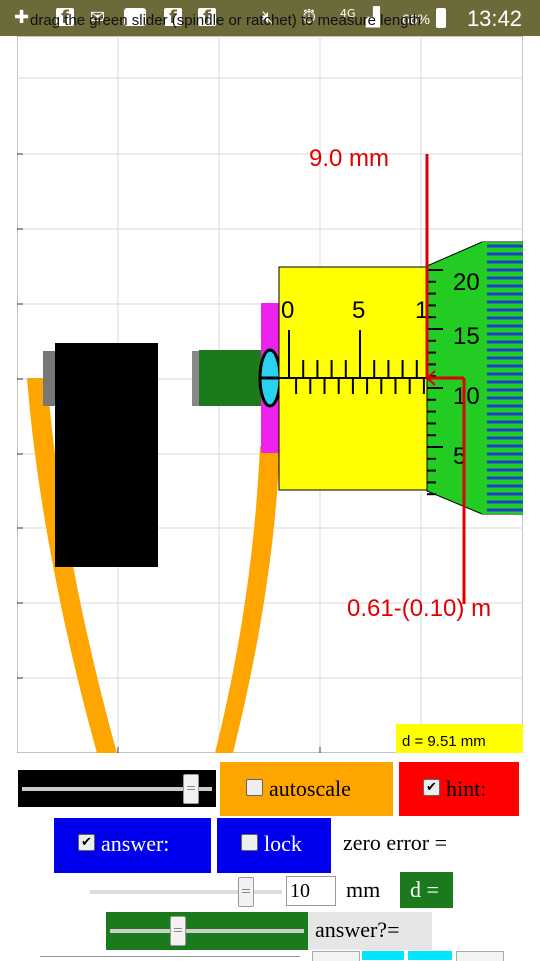  Describe the element at coordinates (233, 378) in the screenshot. I see `spindle` at that location.